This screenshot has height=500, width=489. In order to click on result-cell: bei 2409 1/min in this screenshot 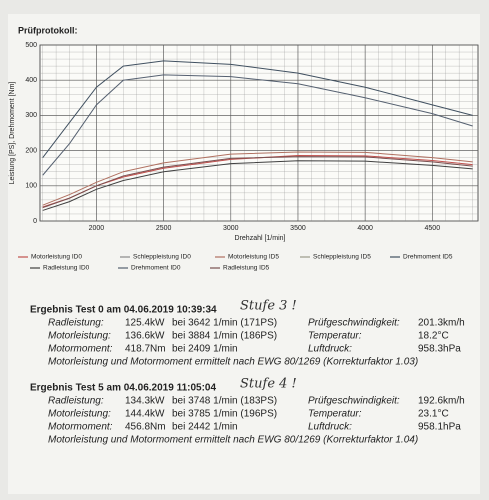, I will do `click(205, 349)`.